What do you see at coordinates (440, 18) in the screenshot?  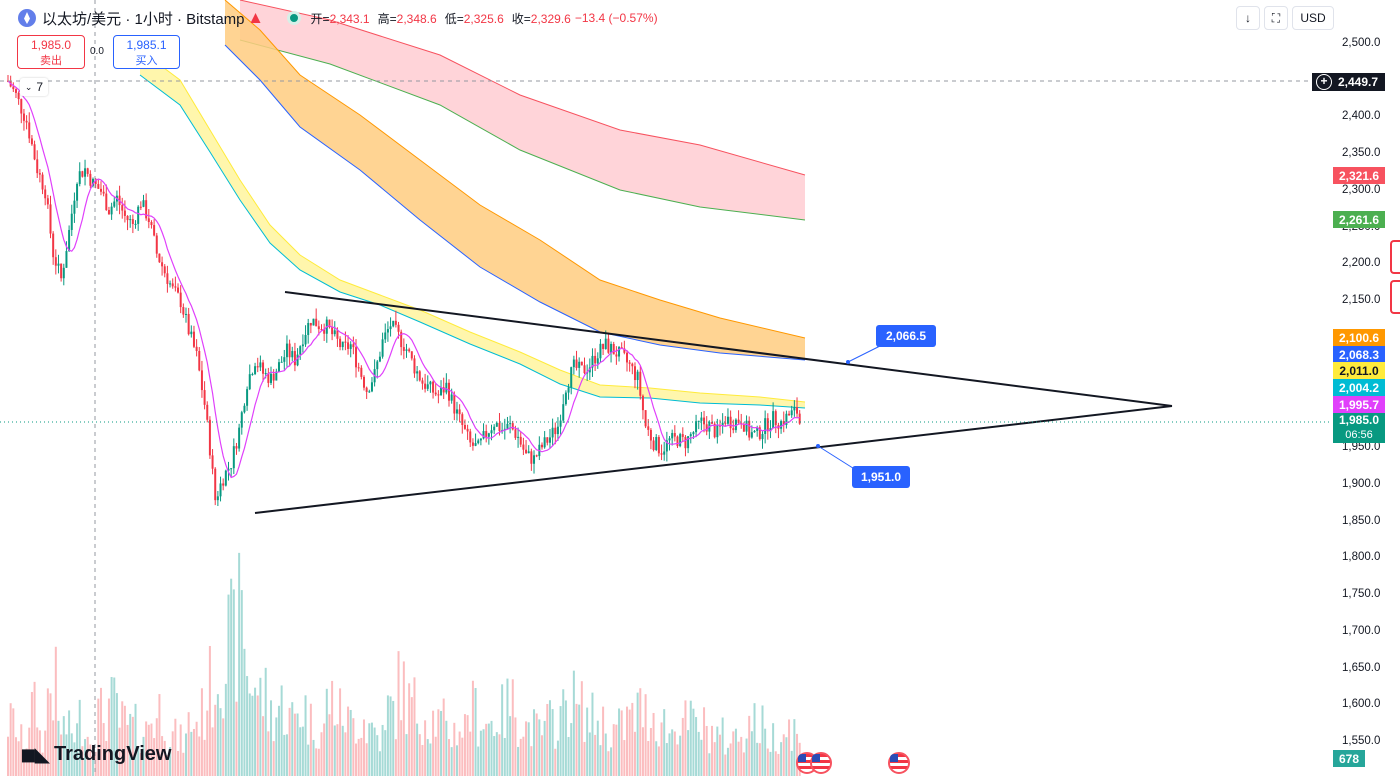 I see `ohlc-values: 开=2,343.1 高=2,348.6 低=2,325.6 收=2,329.6` at bounding box center [440, 18].